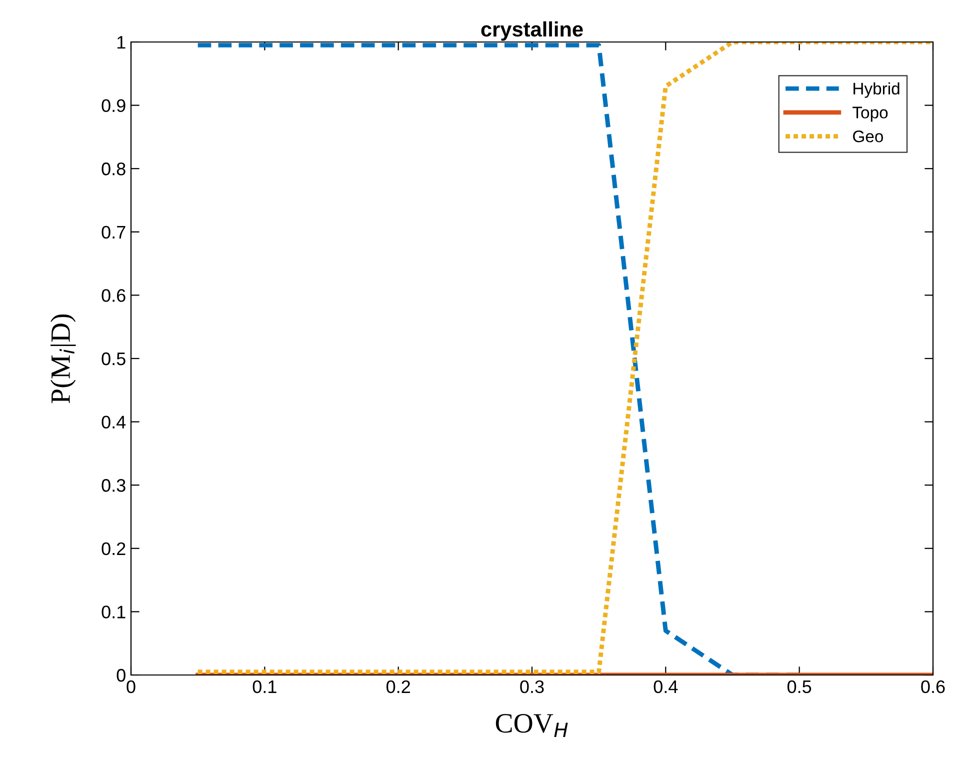 This screenshot has height=769, width=954. Describe the element at coordinates (114, 105) in the screenshot. I see `y-tick-label: 0.9` at that location.